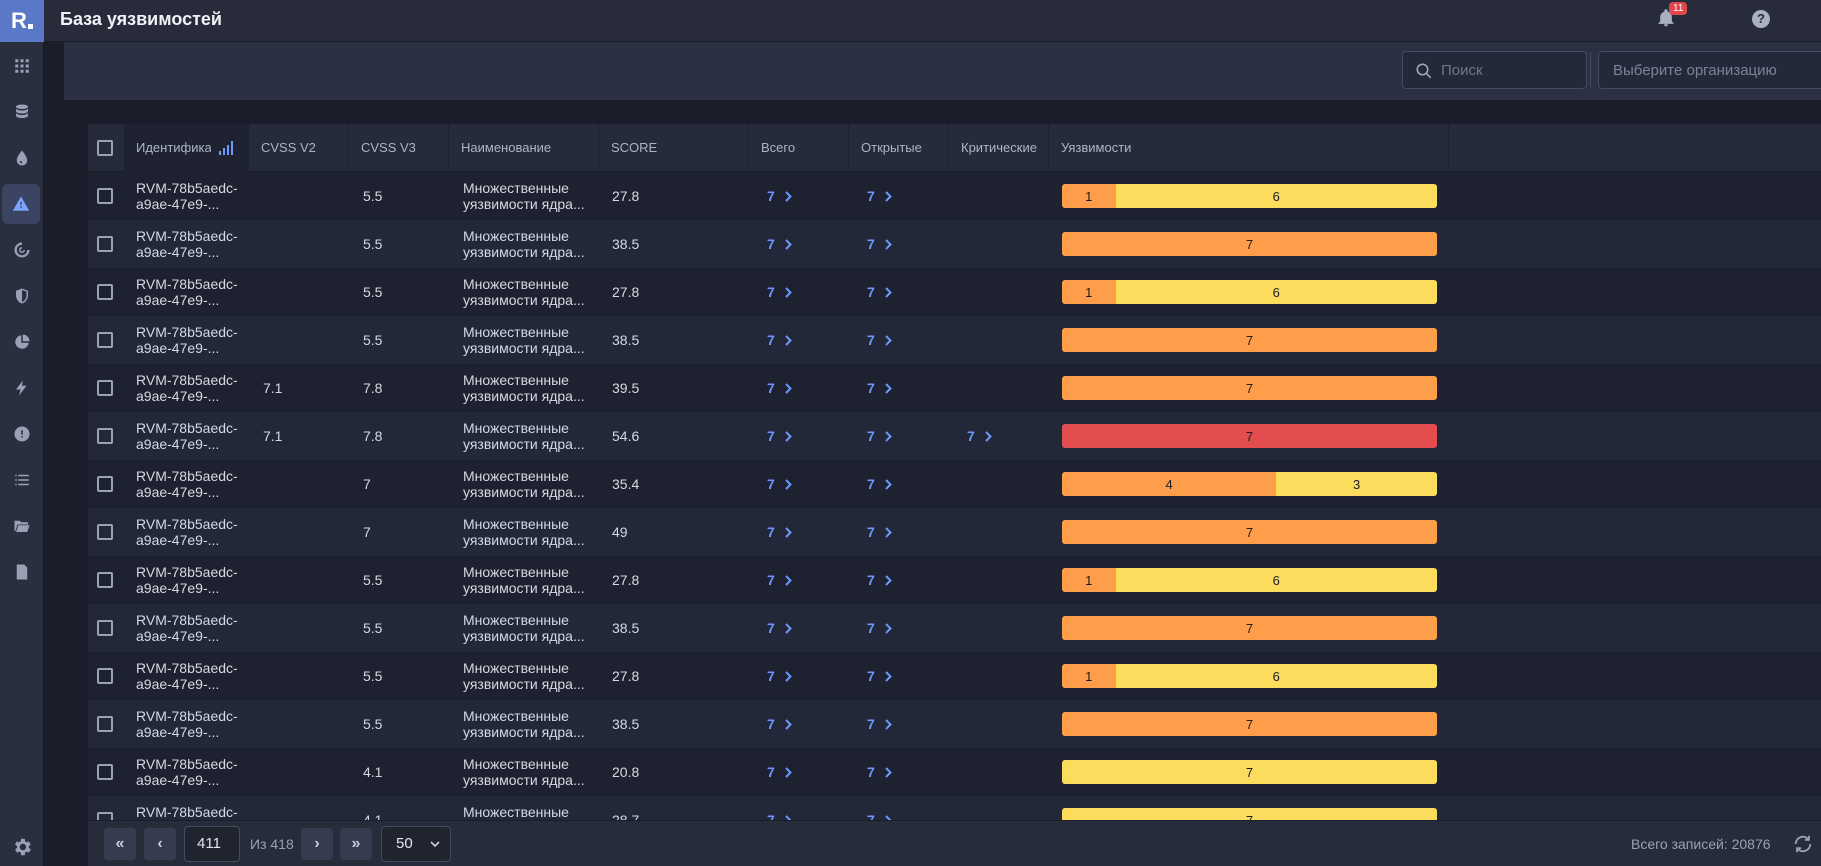  Describe the element at coordinates (317, 844) in the screenshot. I see `next-page-button: ›` at that location.